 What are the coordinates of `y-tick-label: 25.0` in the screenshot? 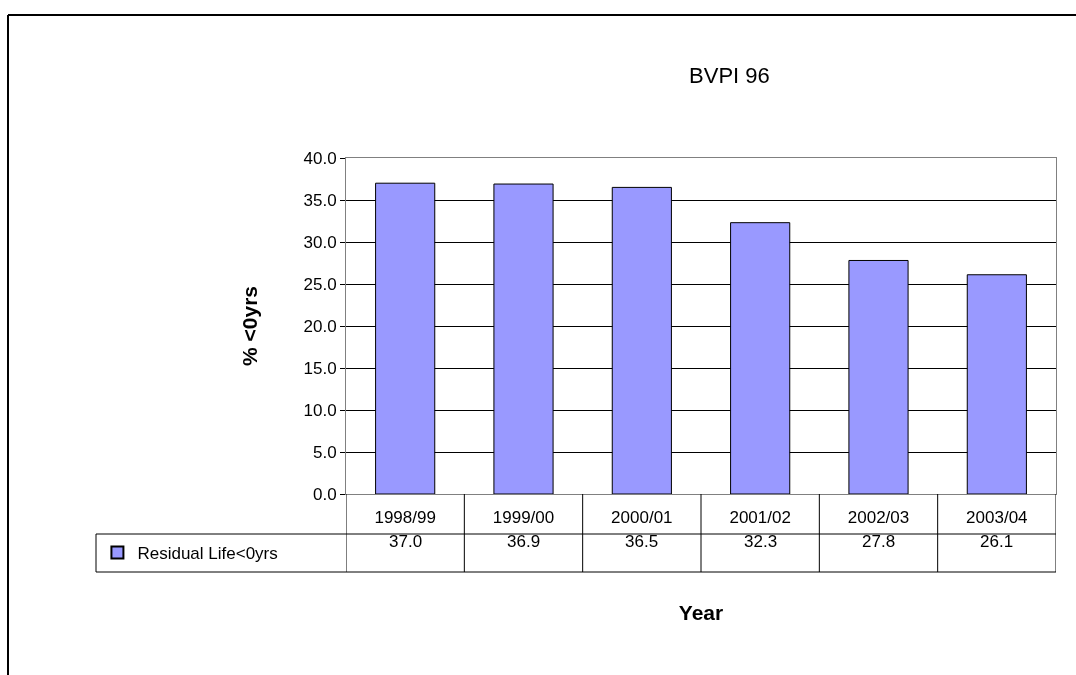 It's located at (320, 284).